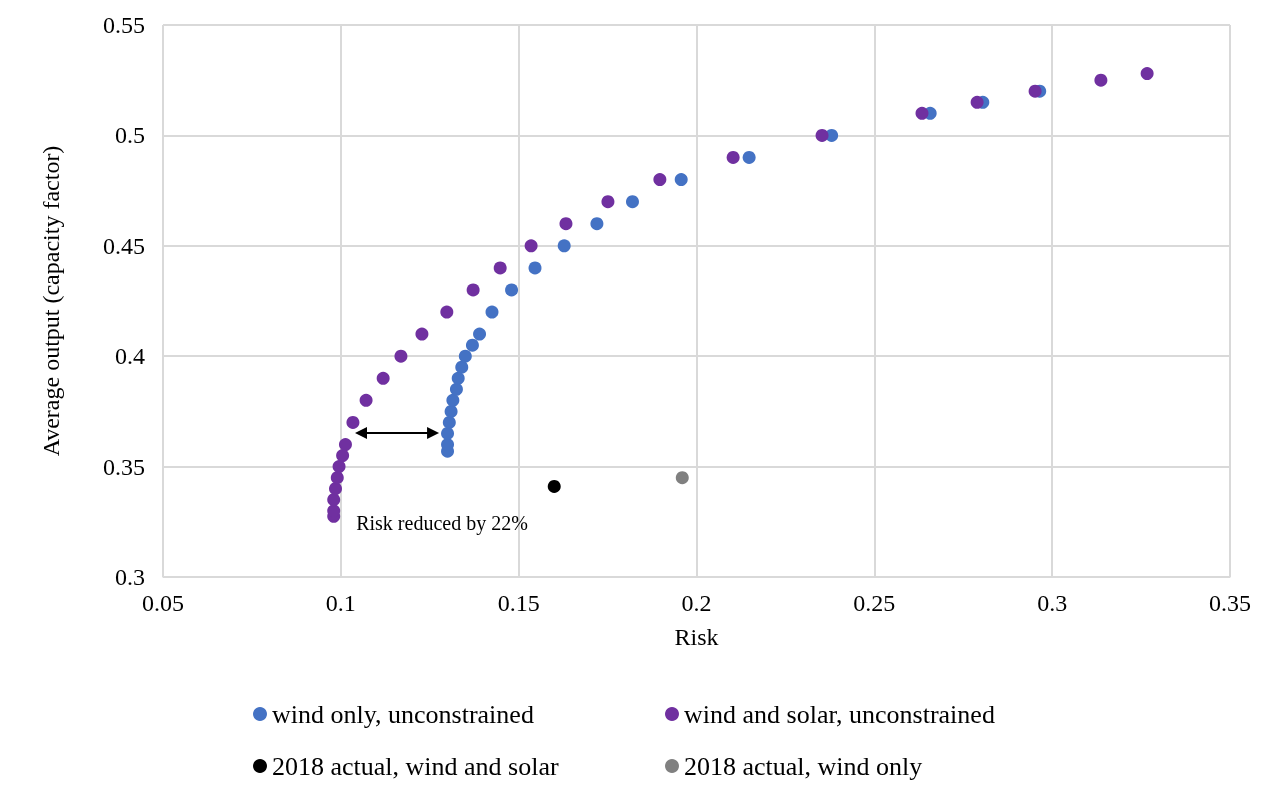 The width and height of the screenshot is (1269, 795). I want to click on y-tick-label: 0.35, so click(124, 466).